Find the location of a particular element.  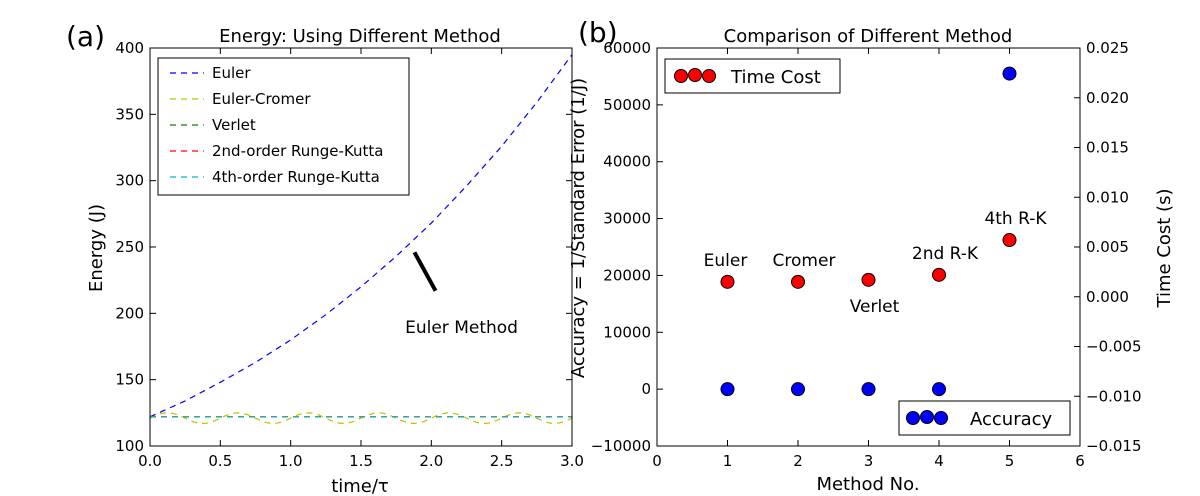

legend-entry: Euler is located at coordinates (231, 73).